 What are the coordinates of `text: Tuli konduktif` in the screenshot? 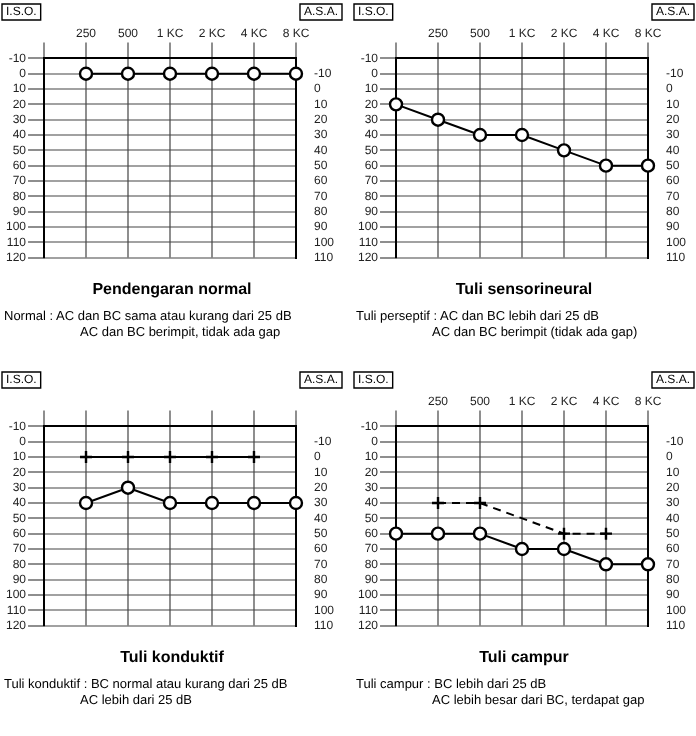 It's located at (172, 657).